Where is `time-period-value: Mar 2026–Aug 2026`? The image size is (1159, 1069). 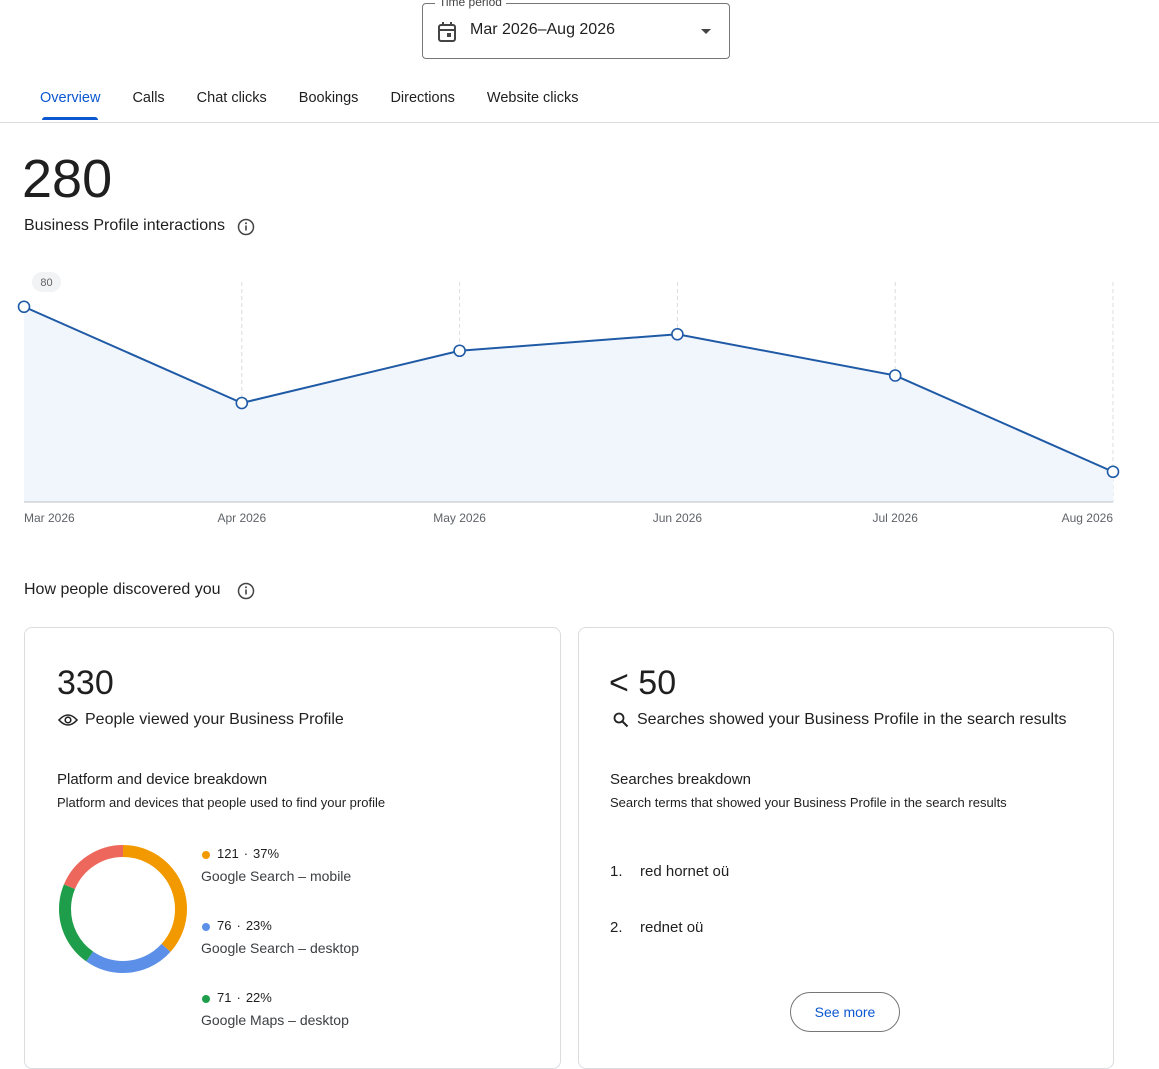
time-period-value: Mar 2026–Aug 2026 is located at coordinates (542, 29).